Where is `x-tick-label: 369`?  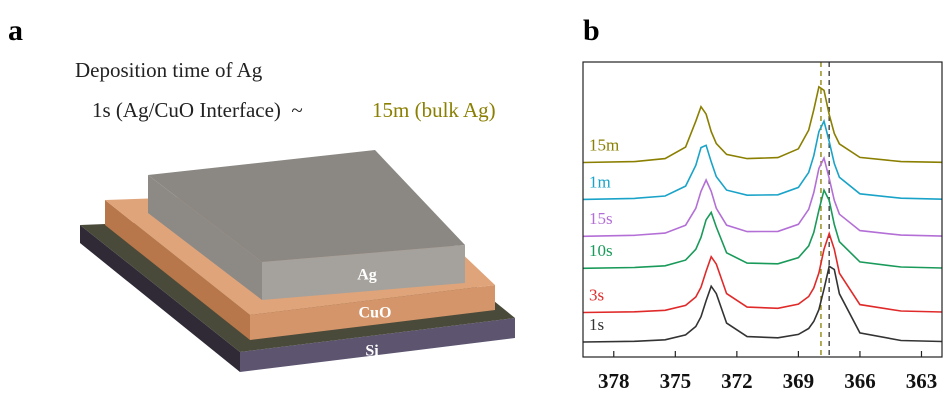
x-tick-label: 369 is located at coordinates (799, 381).